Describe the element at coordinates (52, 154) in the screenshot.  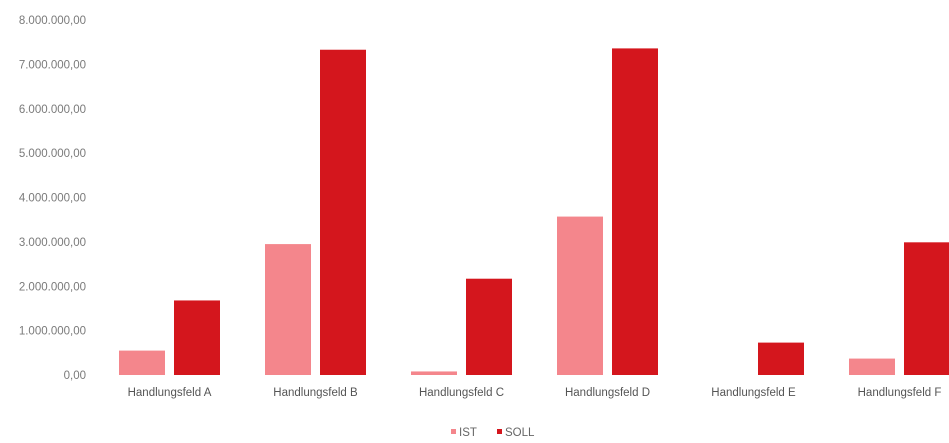
I see `y-tick-label: 5.000.000,00` at that location.